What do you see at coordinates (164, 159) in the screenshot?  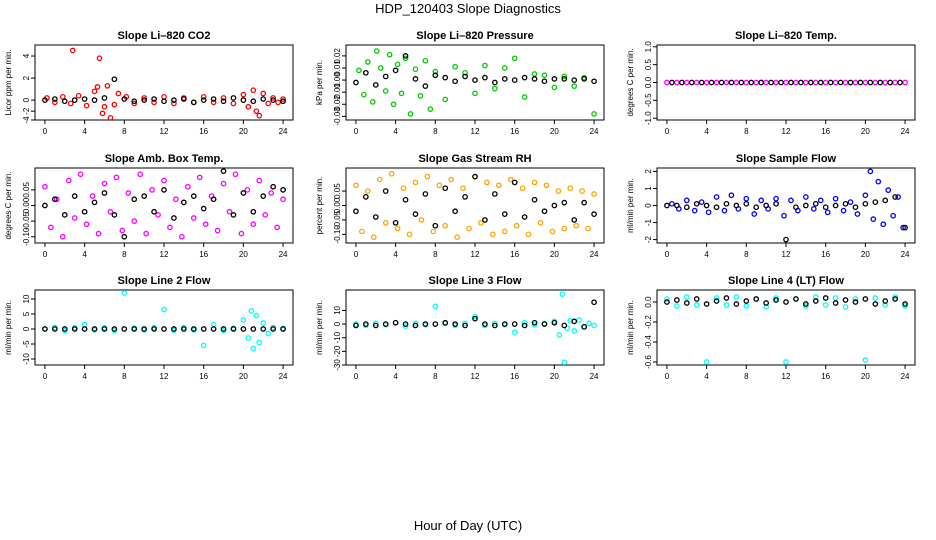 I see `chart-title: Slope Amb. Box Temp.` at bounding box center [164, 159].